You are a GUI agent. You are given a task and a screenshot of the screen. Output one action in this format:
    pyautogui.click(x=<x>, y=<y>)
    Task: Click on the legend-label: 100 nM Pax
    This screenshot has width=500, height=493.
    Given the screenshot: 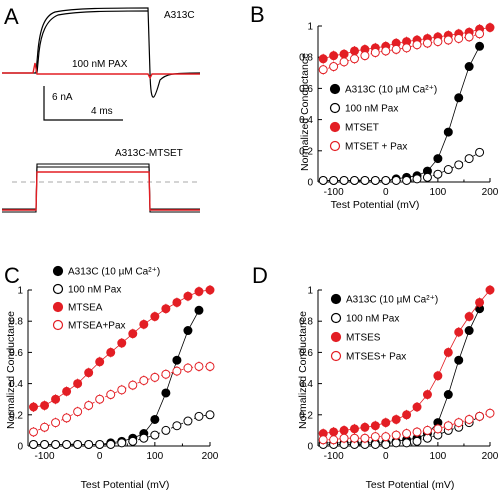 What is the action you would take?
    pyautogui.click(x=371, y=109)
    